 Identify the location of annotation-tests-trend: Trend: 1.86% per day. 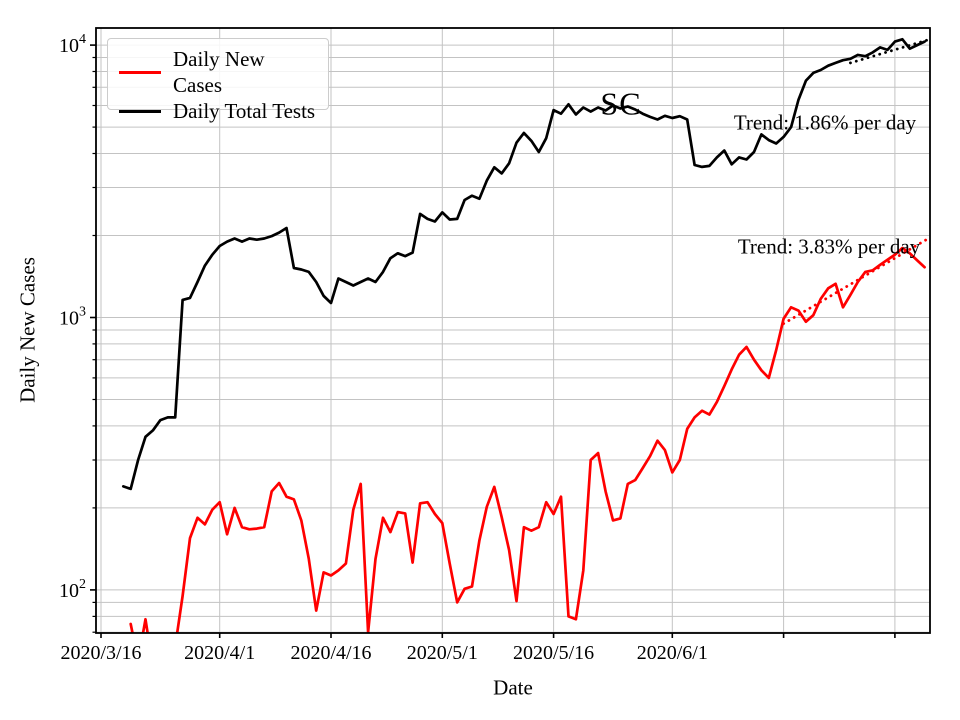
(825, 122).